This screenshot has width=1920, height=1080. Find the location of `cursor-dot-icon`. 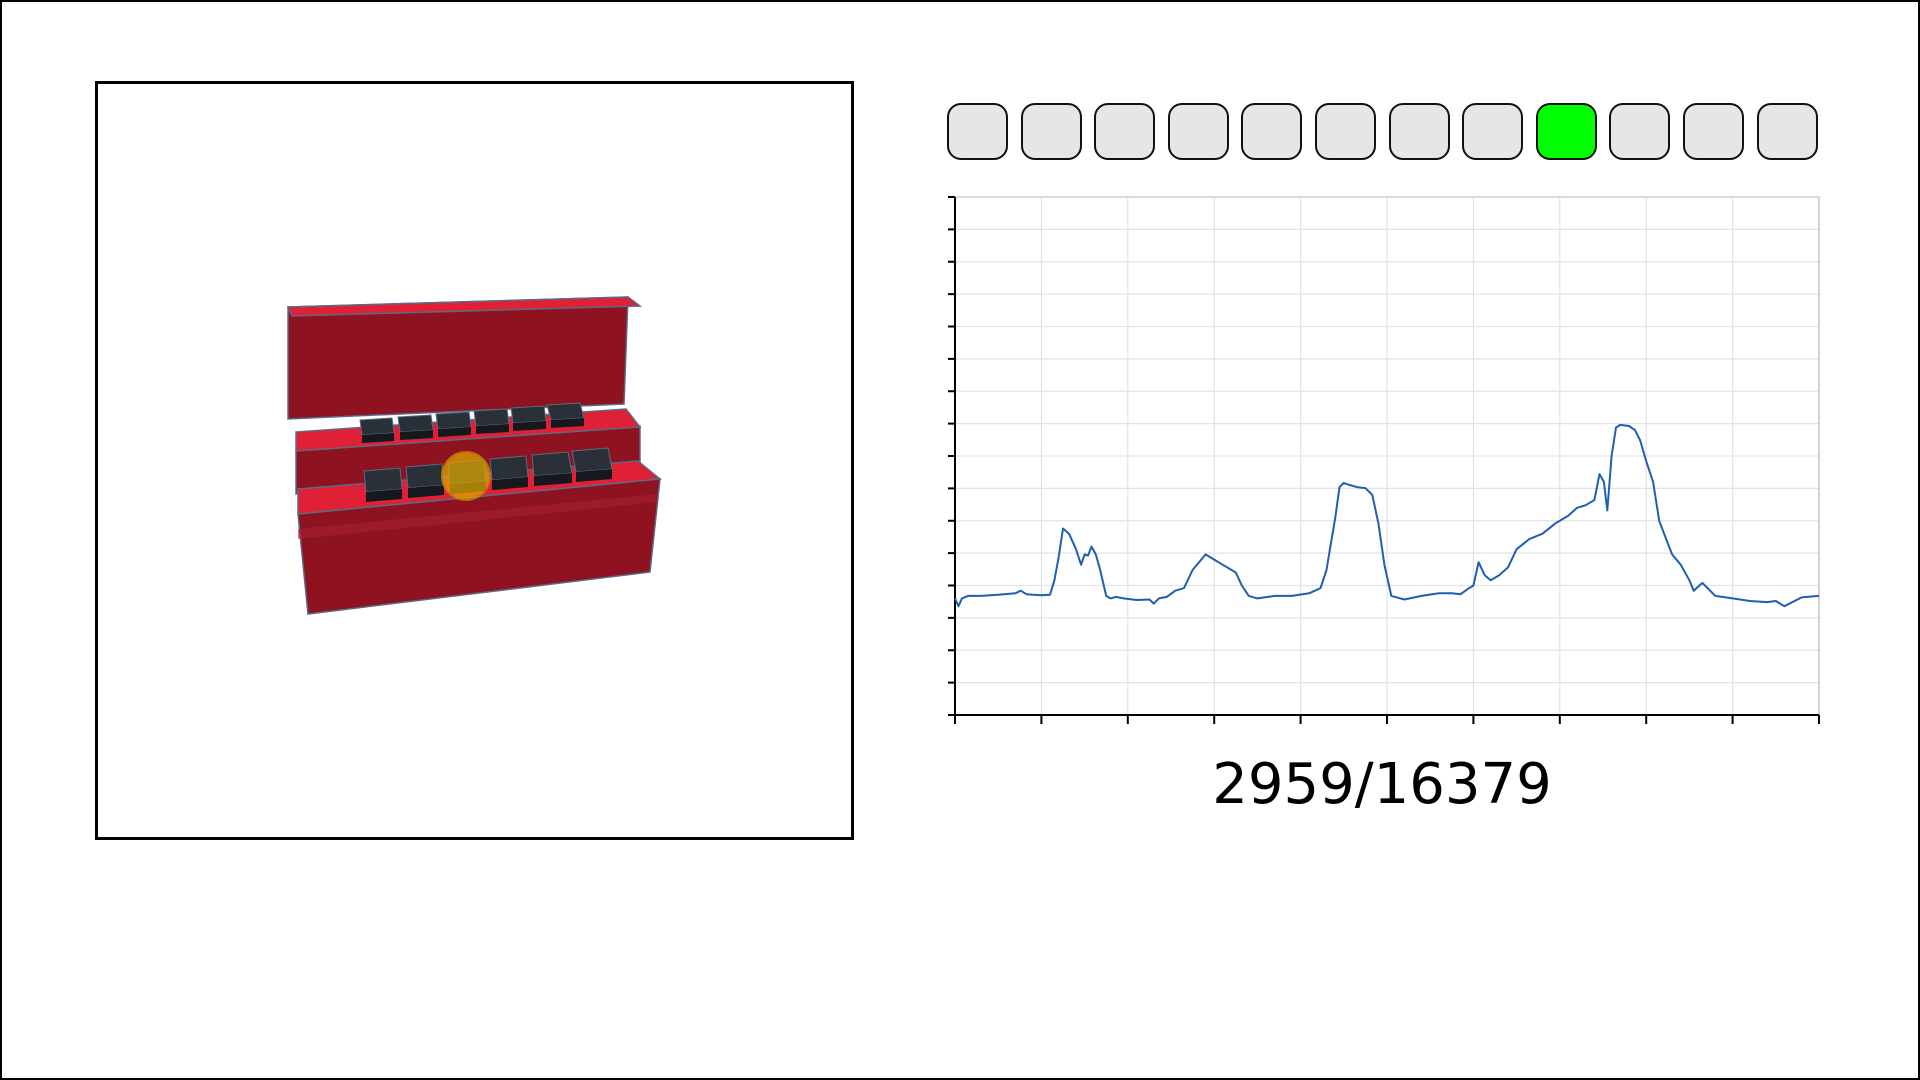

cursor-dot-icon is located at coordinates (466, 476).